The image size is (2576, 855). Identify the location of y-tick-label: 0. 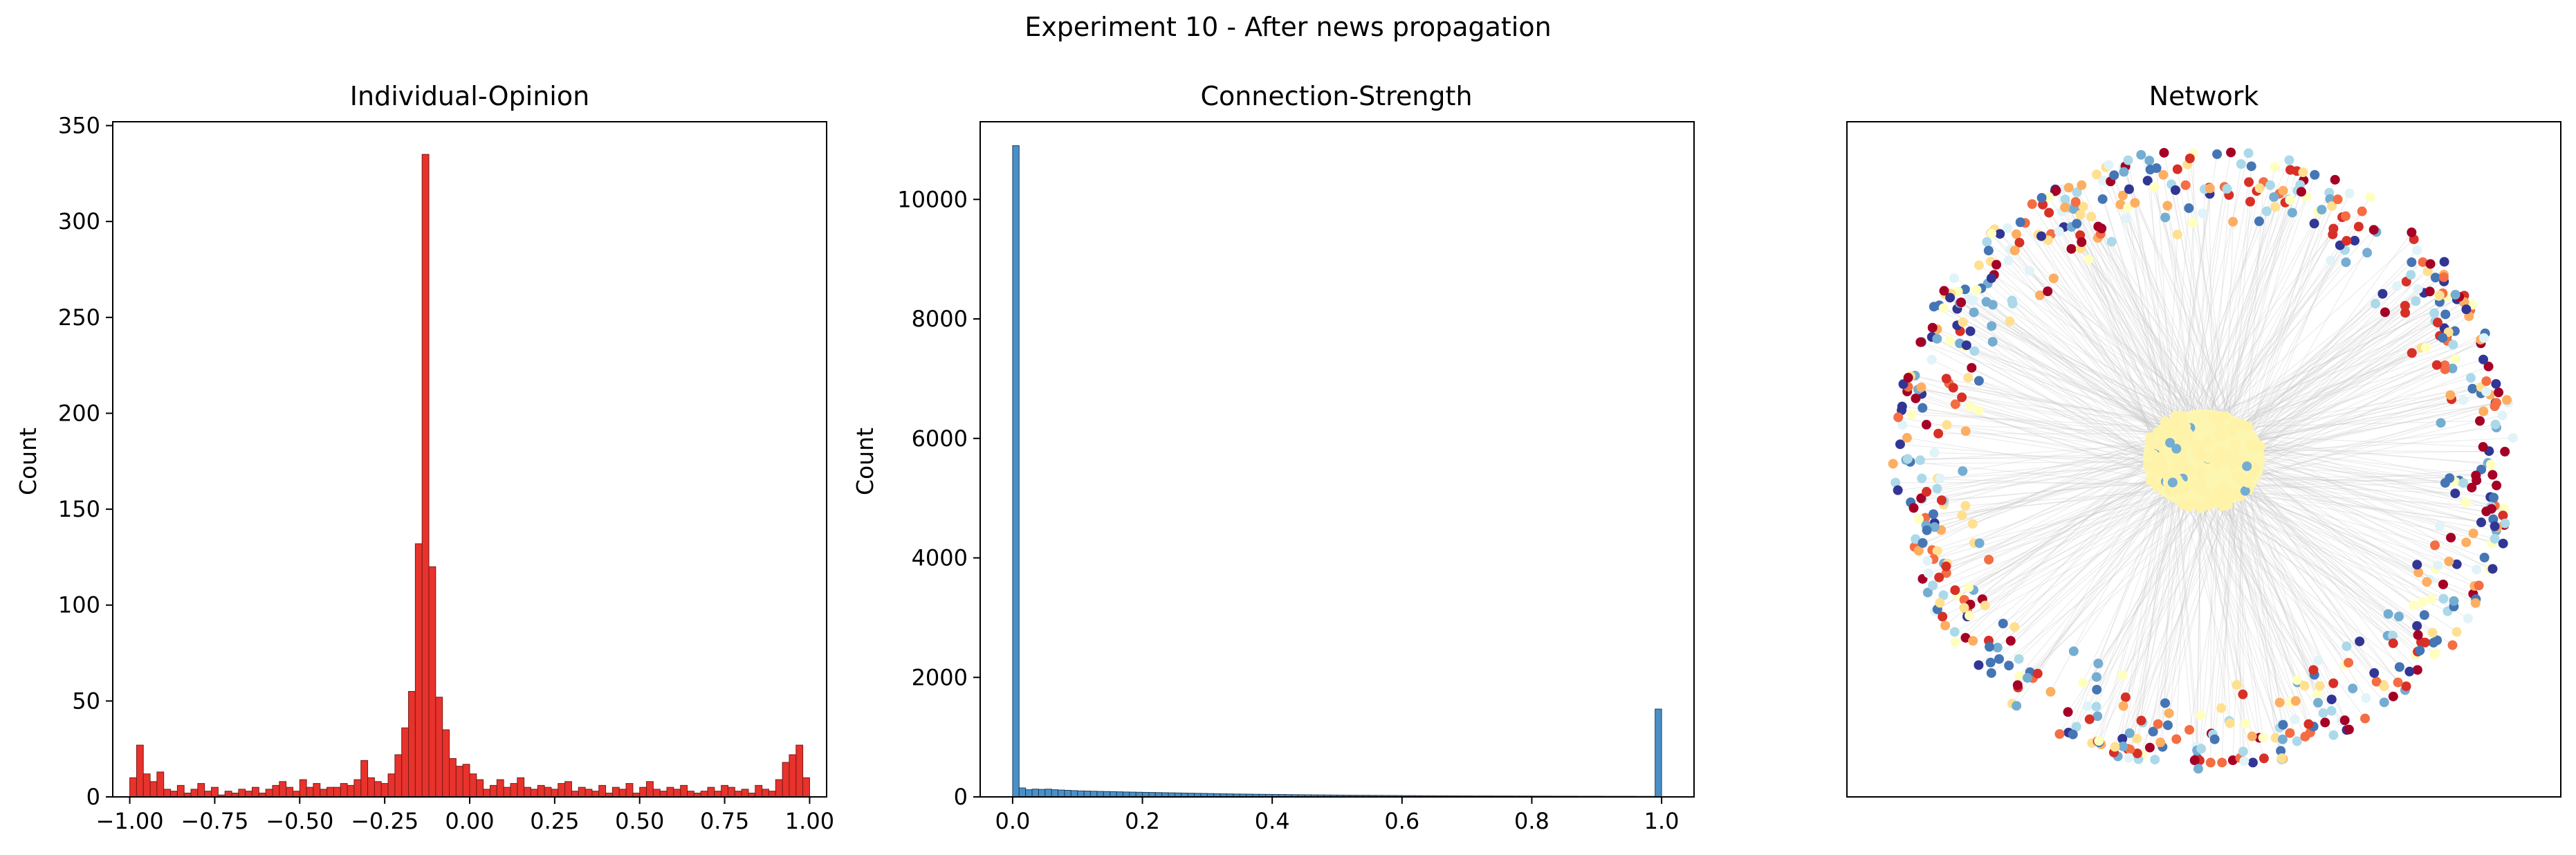
(961, 797).